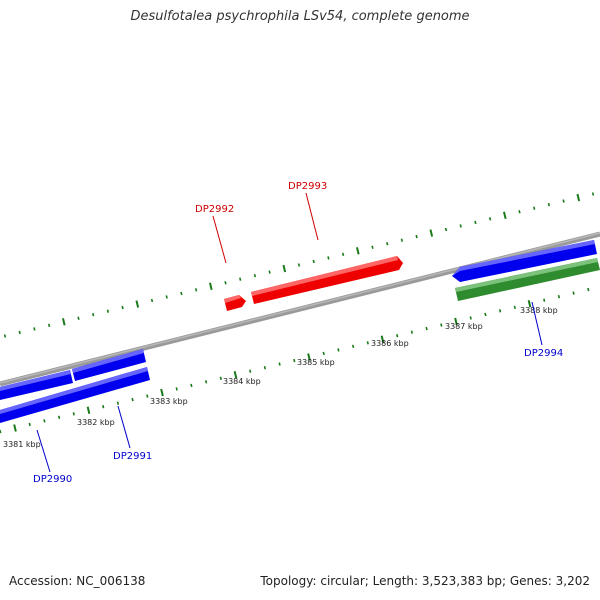 This screenshot has width=600, height=600. Describe the element at coordinates (169, 401) in the screenshot. I see `tick-label-3383: 3383 kbp` at that location.